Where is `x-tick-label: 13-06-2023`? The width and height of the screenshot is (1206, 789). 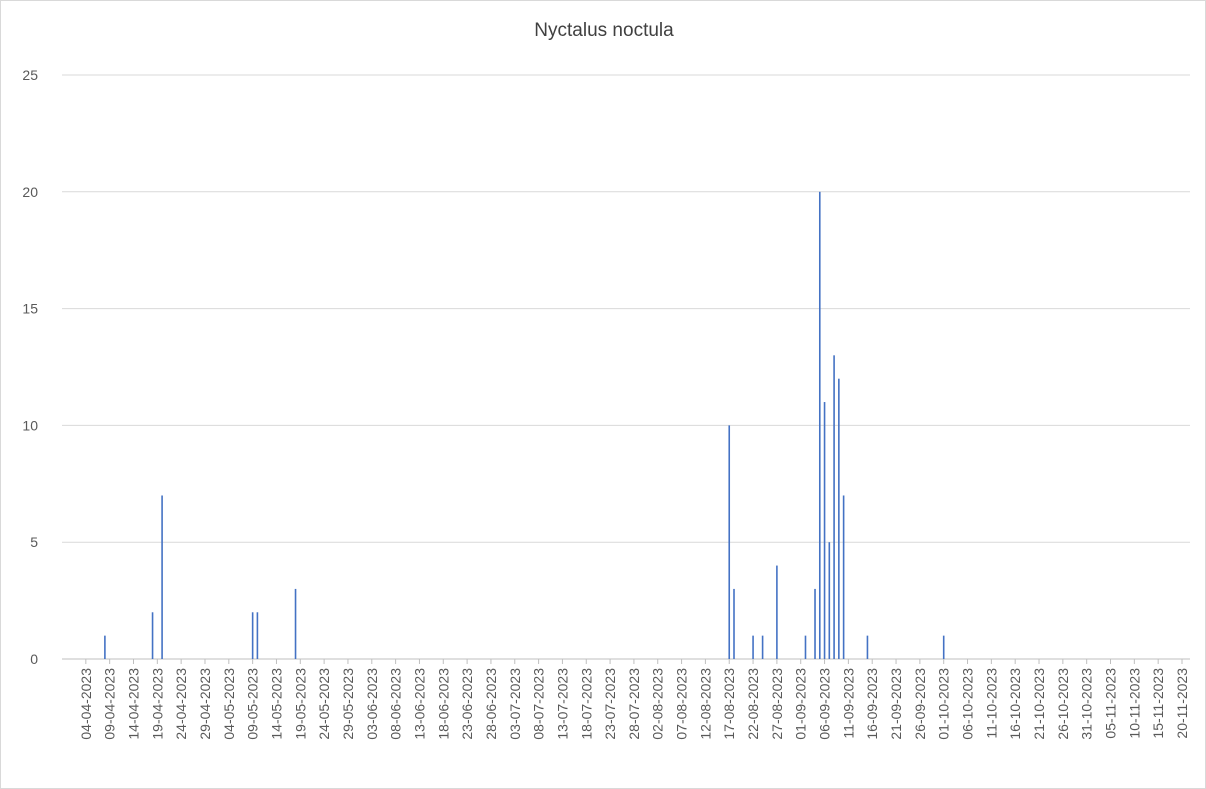 x-tick-label: 13-06-2023 is located at coordinates (419, 704).